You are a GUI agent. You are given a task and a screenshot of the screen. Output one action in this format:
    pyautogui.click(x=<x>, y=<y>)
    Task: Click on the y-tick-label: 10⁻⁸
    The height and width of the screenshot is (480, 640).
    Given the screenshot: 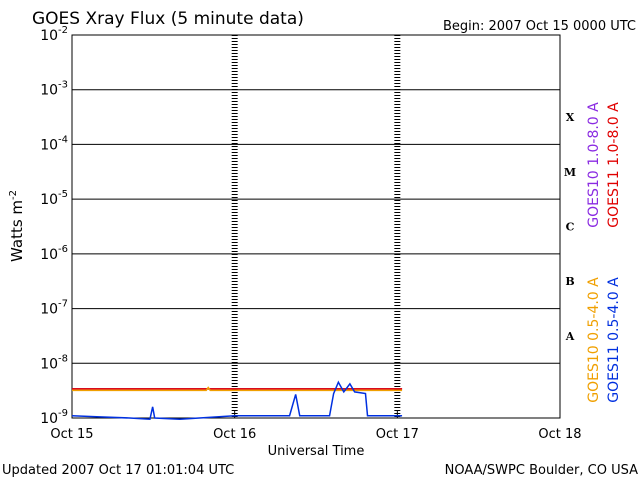 What is the action you would take?
    pyautogui.click(x=54, y=362)
    